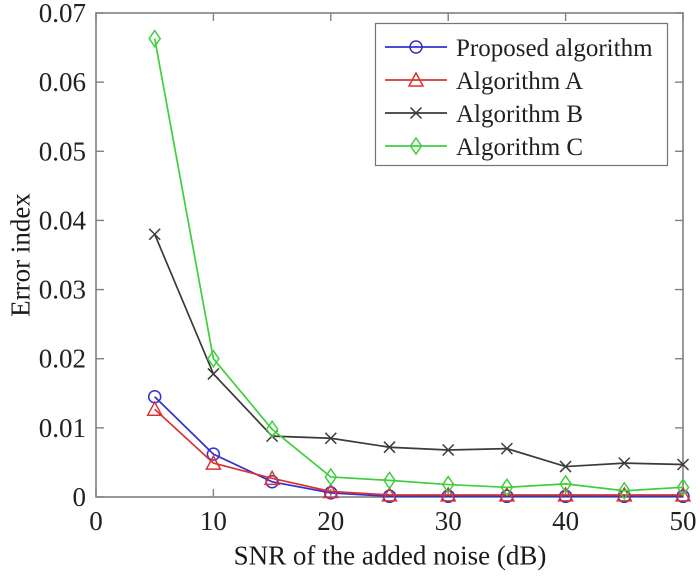 The image size is (700, 579). I want to click on y-tick-label: 0.02, so click(62, 359).